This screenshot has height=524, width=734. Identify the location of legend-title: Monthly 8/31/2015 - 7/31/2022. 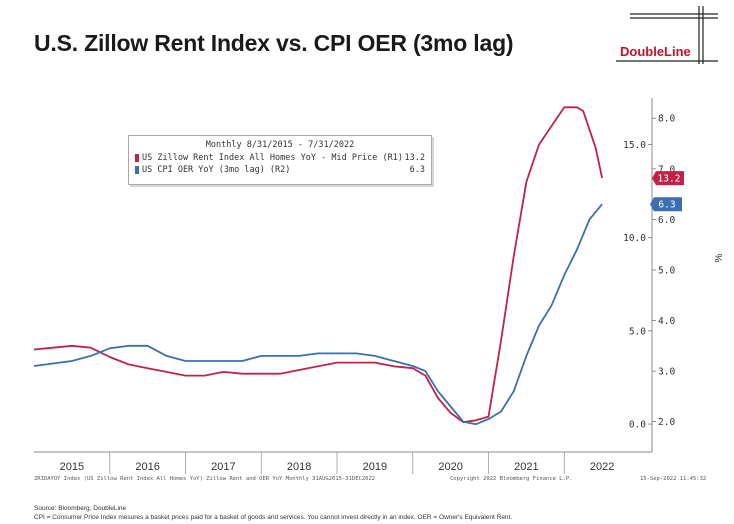
(280, 145).